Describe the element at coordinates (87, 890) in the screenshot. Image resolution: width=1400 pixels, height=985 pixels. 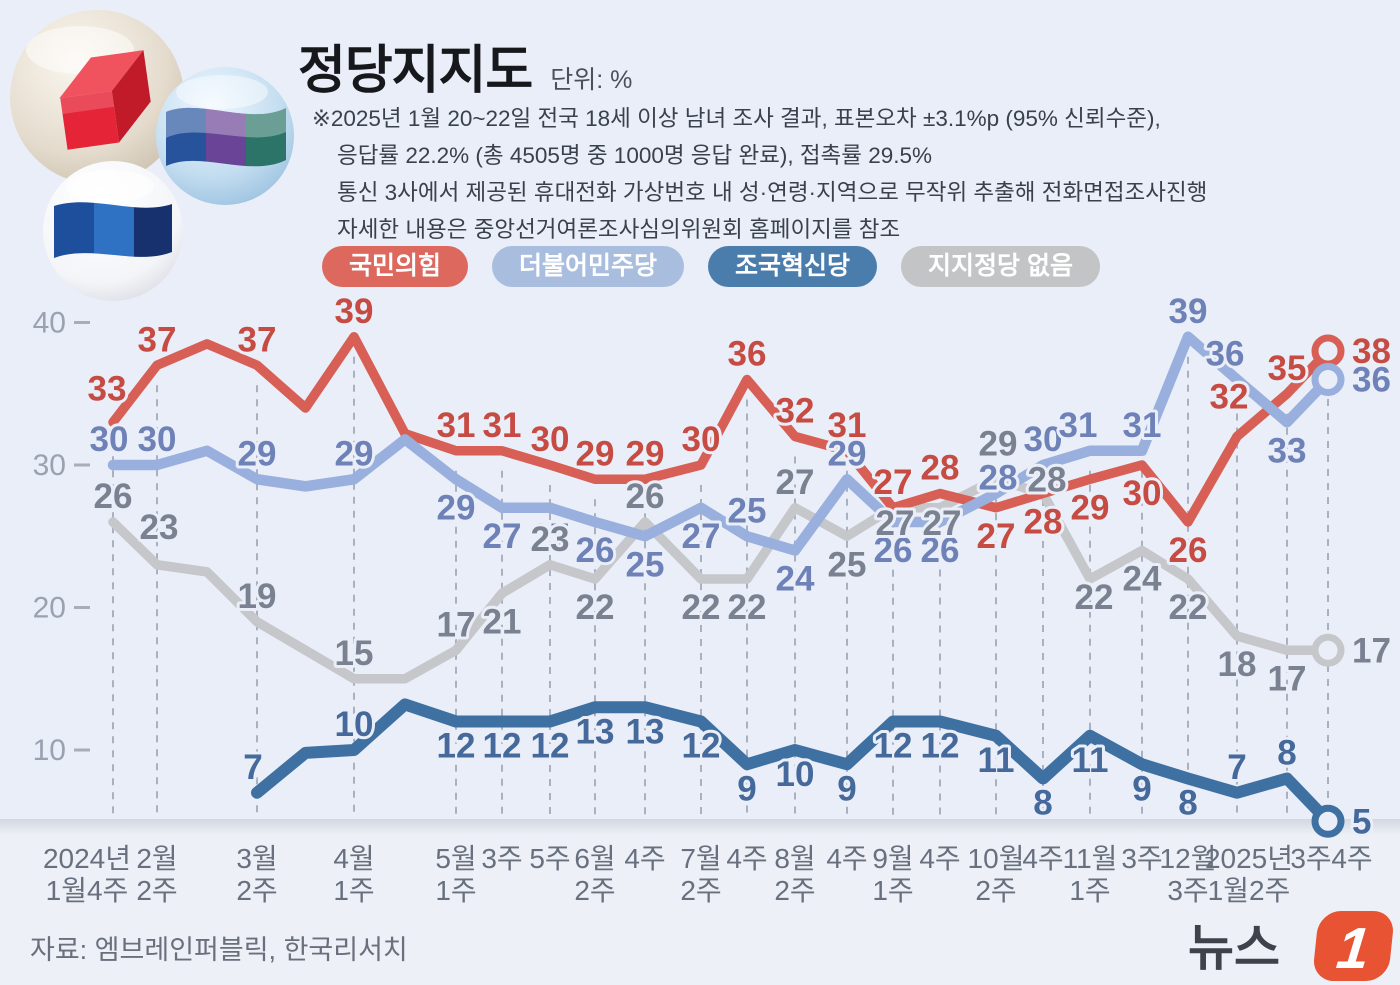
I see `svg-text: 1월4주` at that location.